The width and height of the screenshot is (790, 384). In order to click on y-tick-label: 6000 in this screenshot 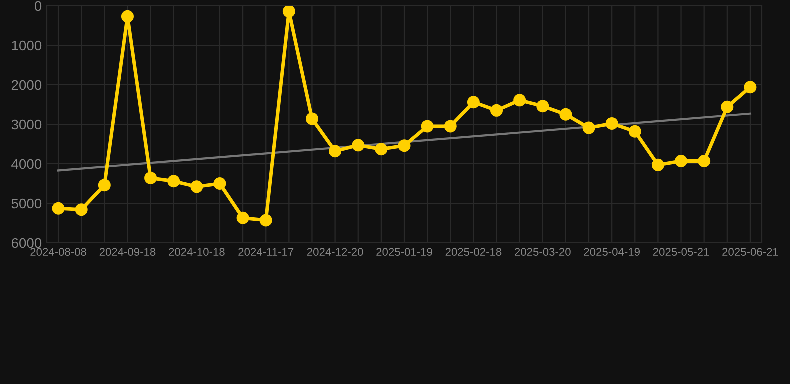, I will do `click(27, 243)`.